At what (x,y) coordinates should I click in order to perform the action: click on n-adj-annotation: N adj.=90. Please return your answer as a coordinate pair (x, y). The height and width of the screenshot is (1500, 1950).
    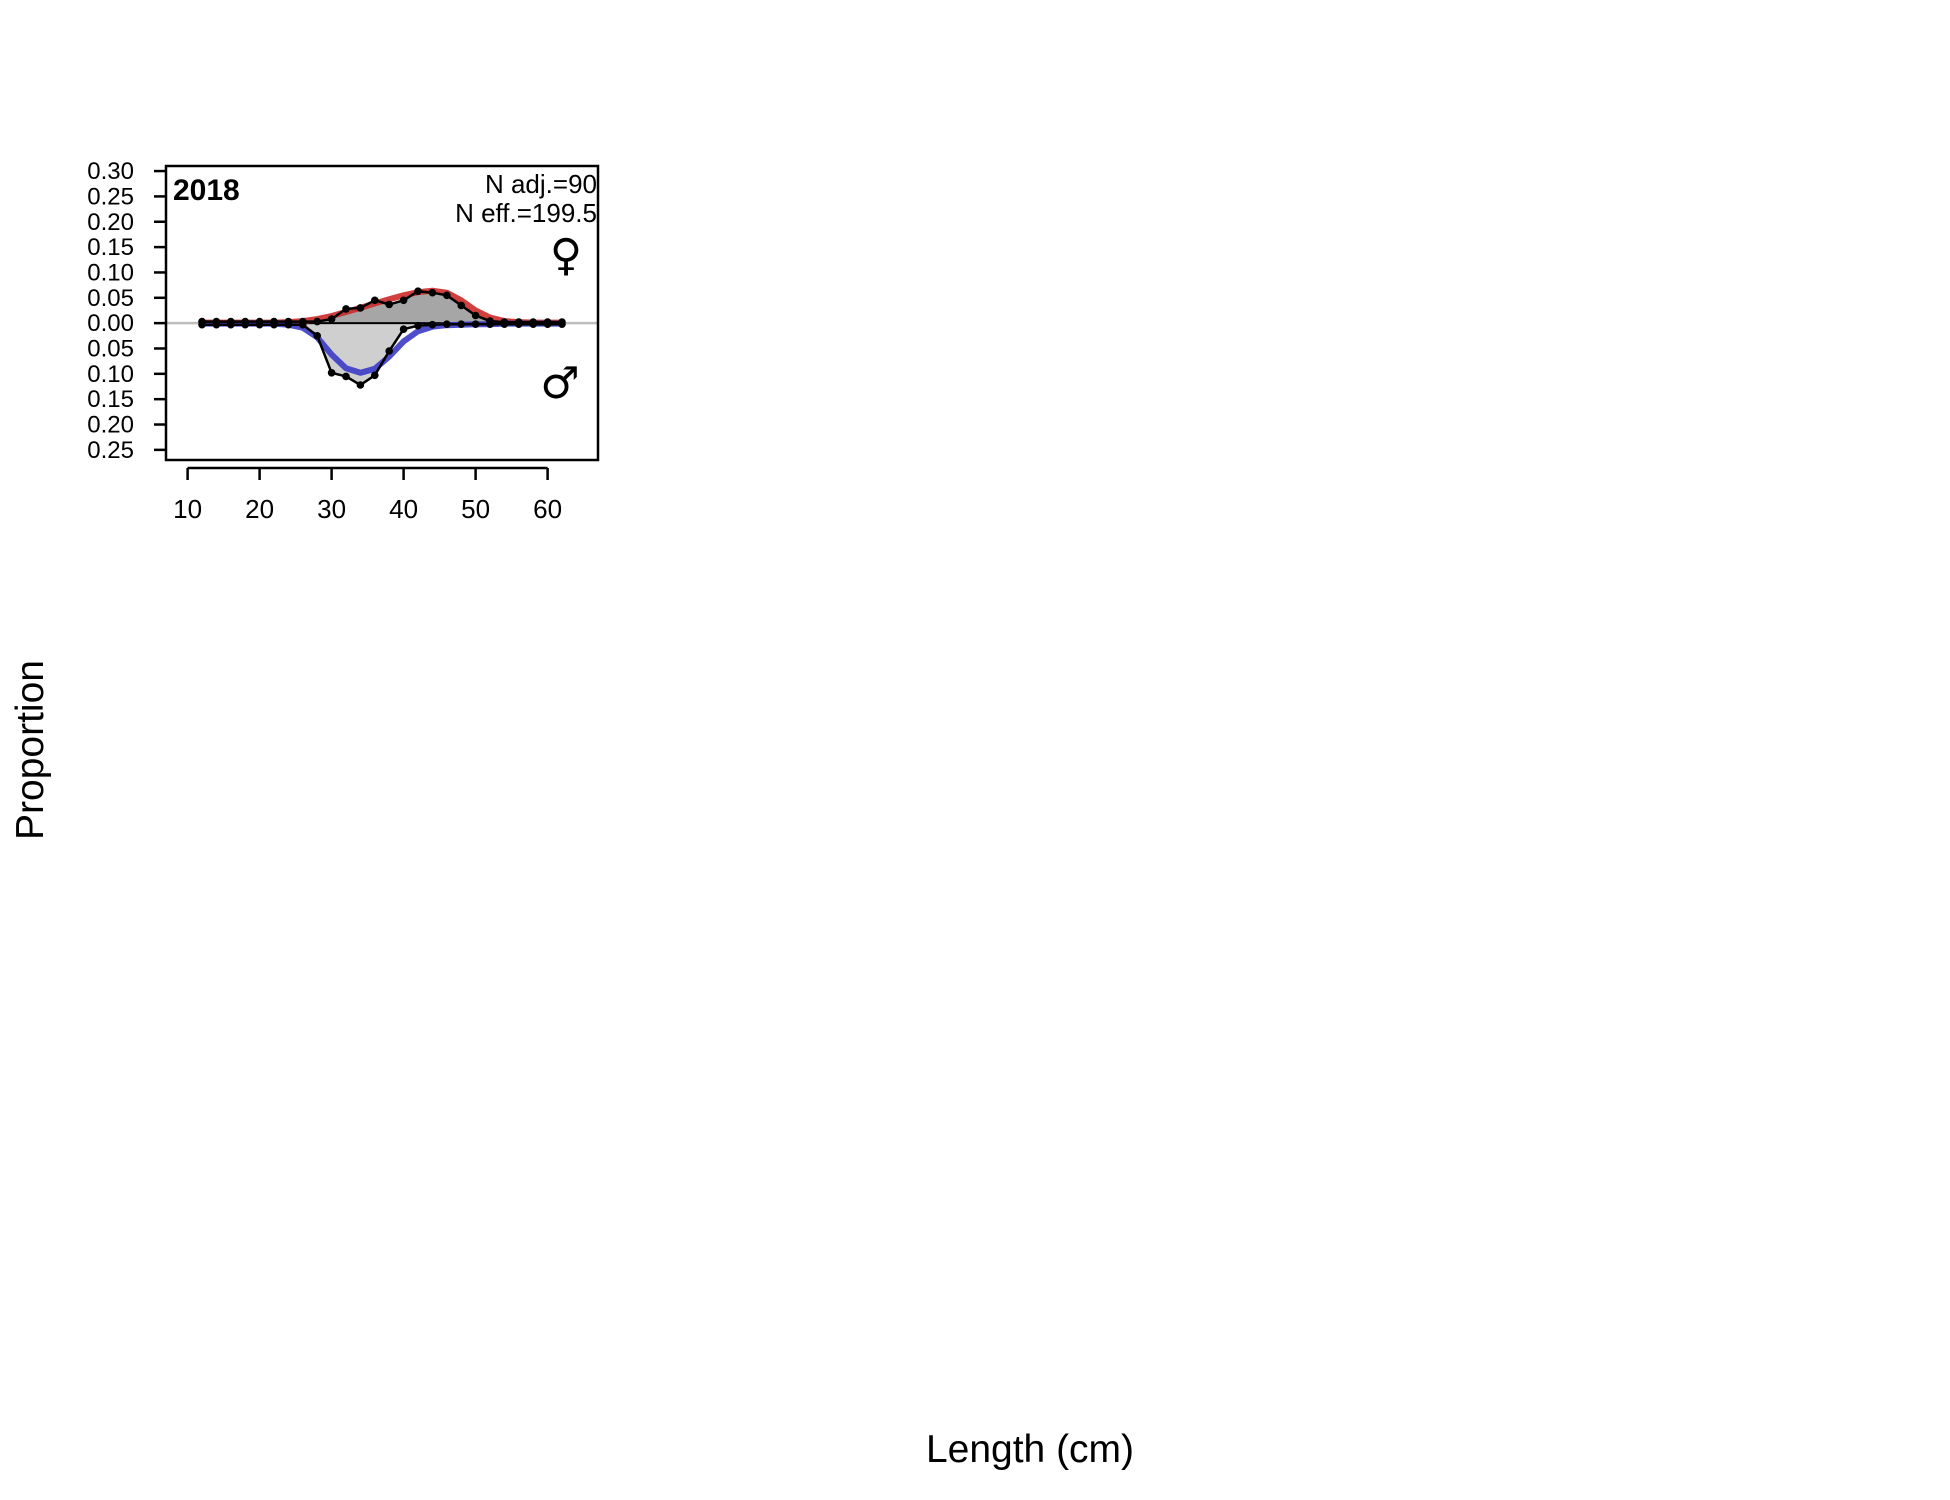
    Looking at the image, I should click on (541, 184).